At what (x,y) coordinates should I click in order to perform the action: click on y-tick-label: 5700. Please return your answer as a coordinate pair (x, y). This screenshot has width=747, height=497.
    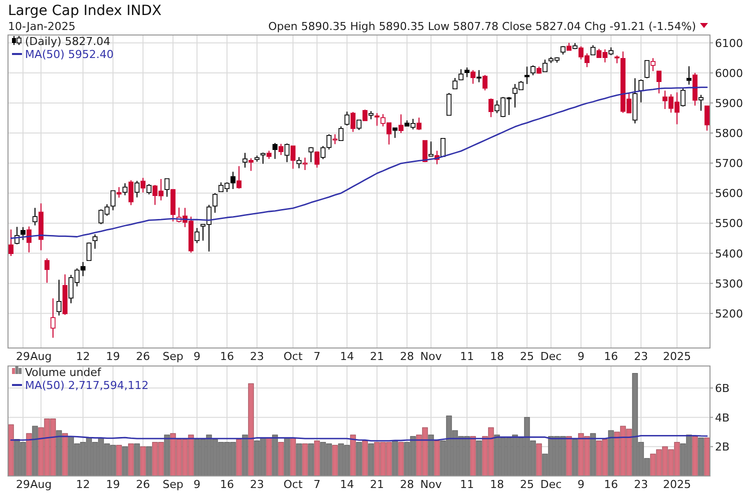
    Looking at the image, I should click on (729, 163).